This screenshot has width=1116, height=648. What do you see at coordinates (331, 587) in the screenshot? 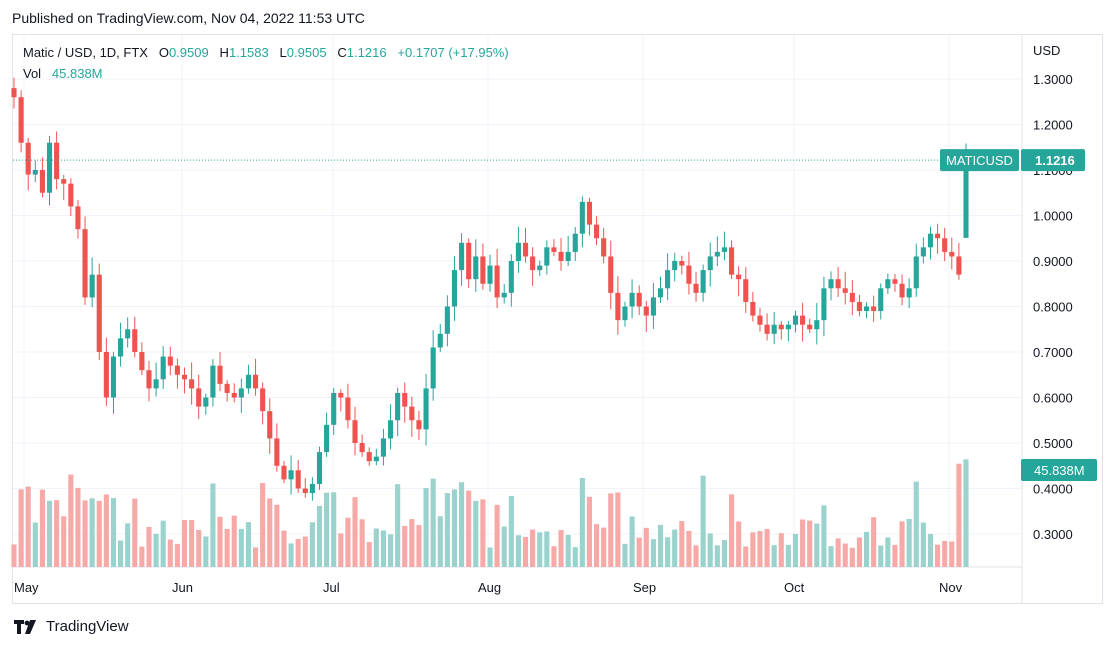
I see `month-label: Jul` at bounding box center [331, 587].